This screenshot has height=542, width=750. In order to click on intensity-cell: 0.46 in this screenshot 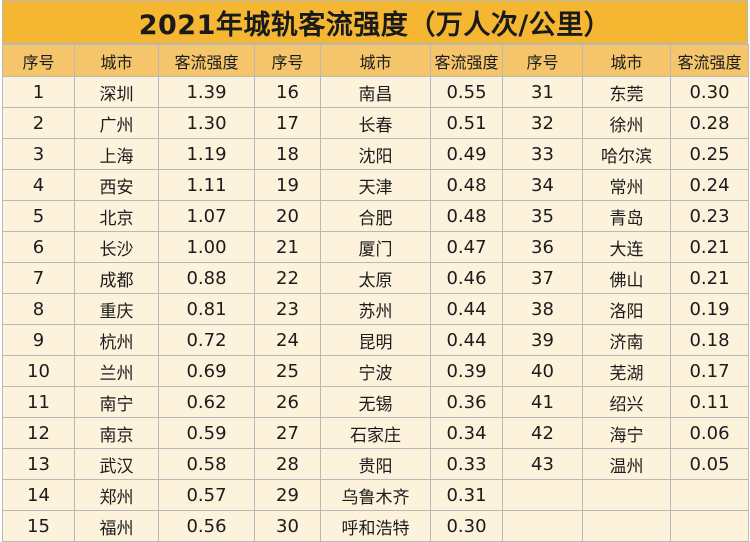, I will do `click(466, 278)`.